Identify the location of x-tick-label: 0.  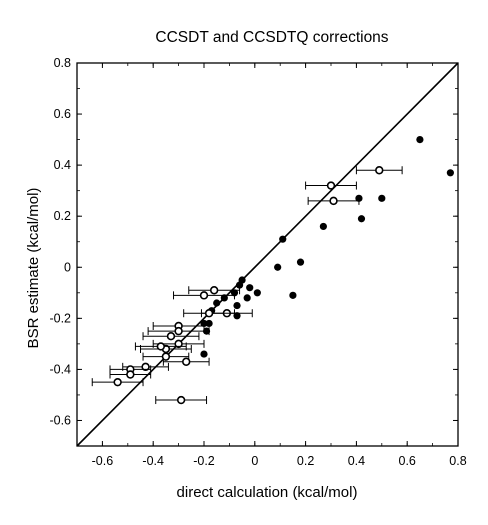
(254, 461).